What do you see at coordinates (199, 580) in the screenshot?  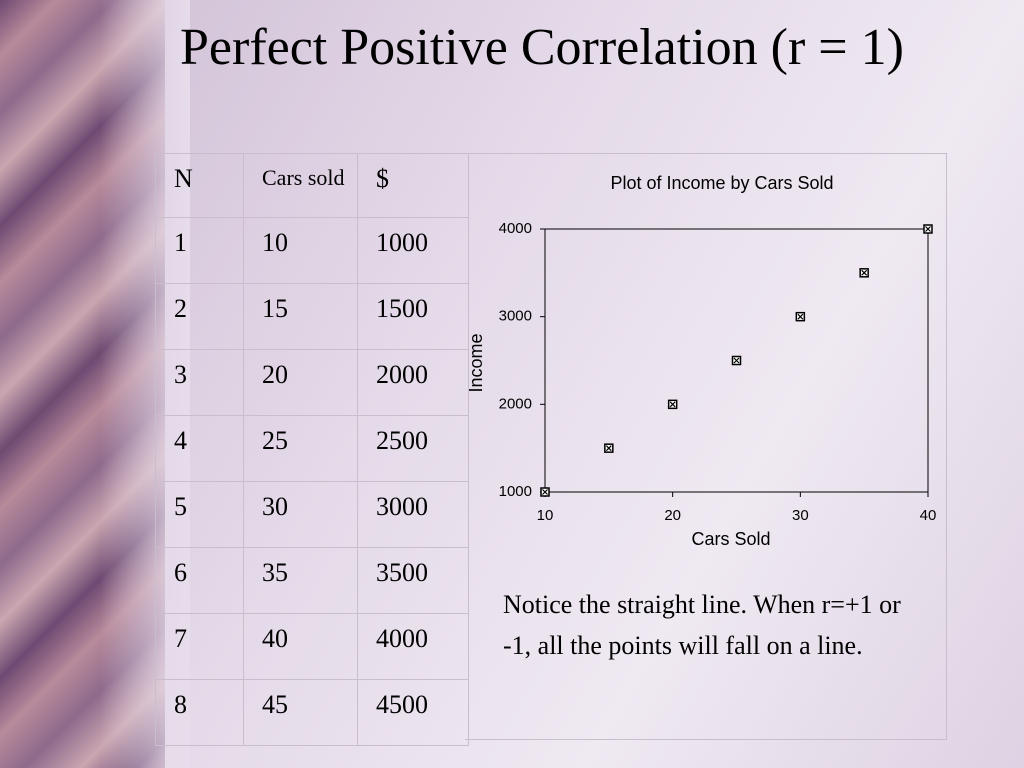 I see `table-cell: 6` at bounding box center [199, 580].